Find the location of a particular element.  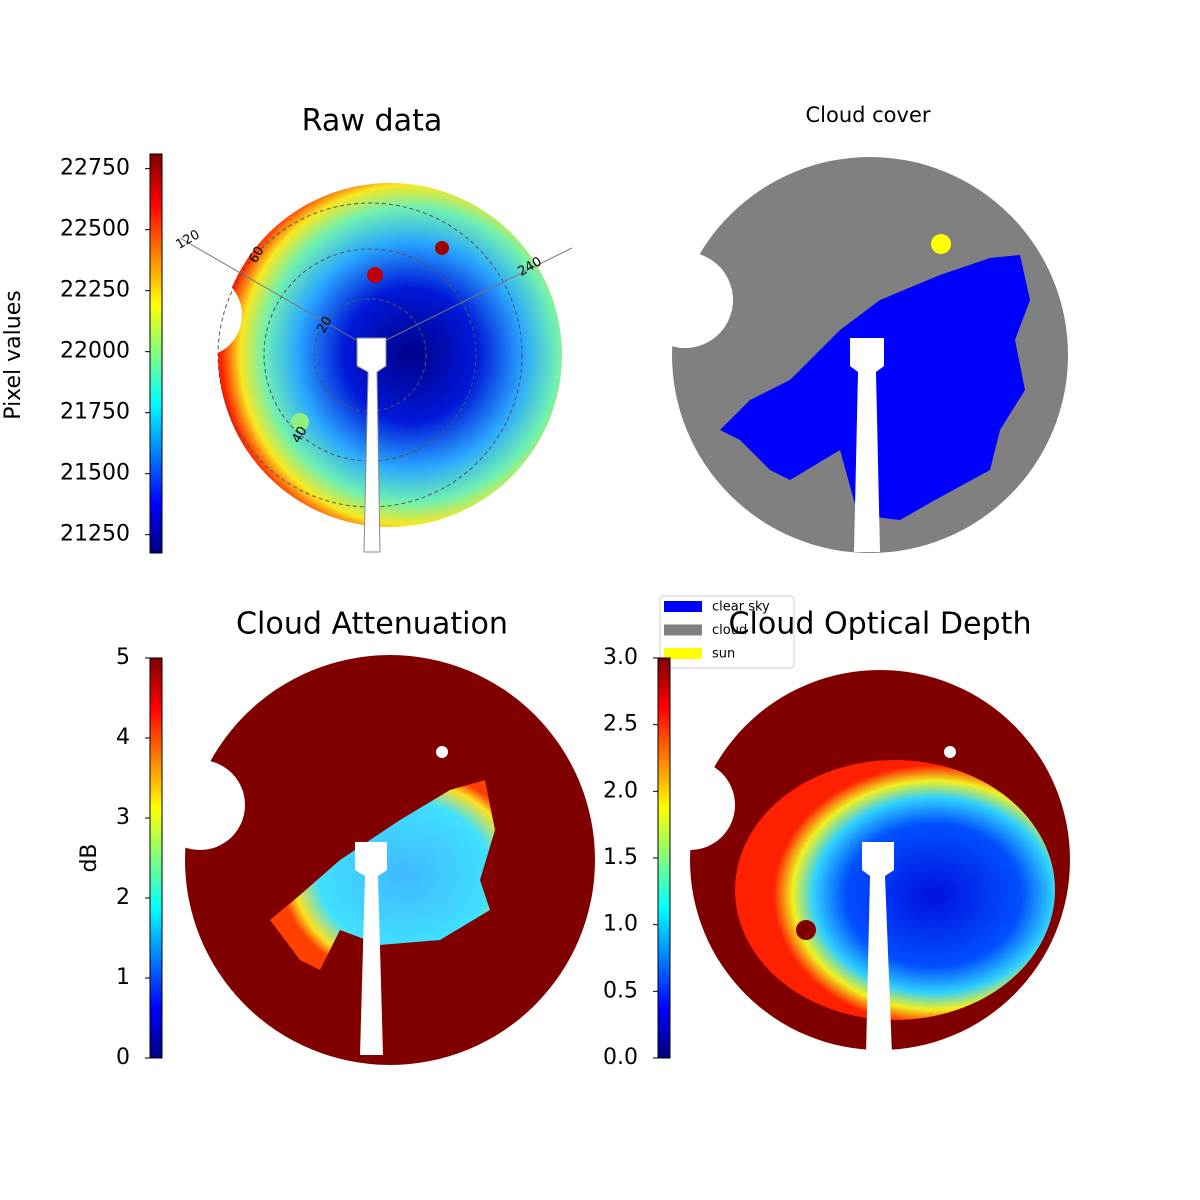

colorbar-tick-label: 4 is located at coordinates (123, 737).